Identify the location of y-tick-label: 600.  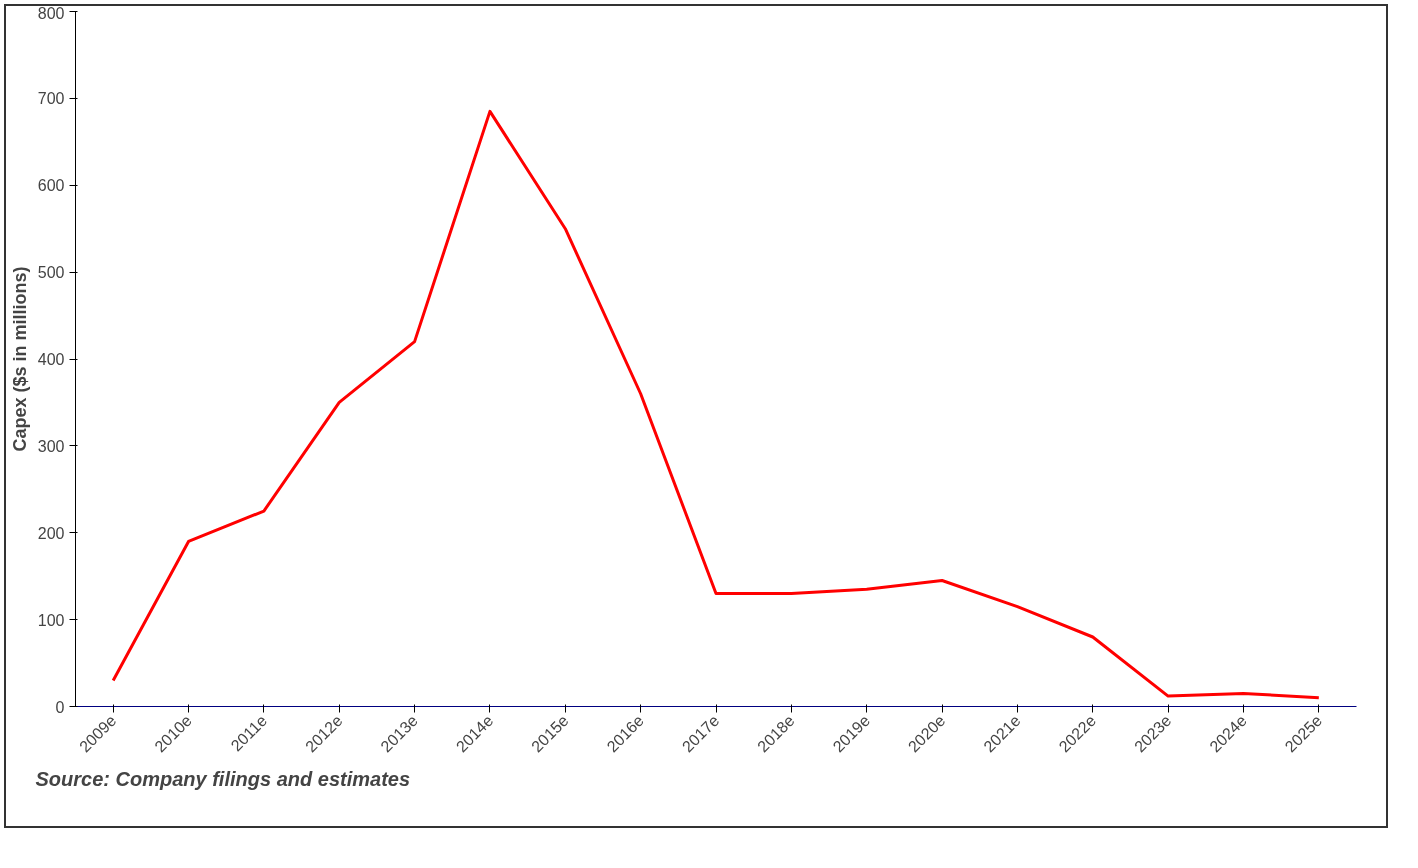
(51, 186).